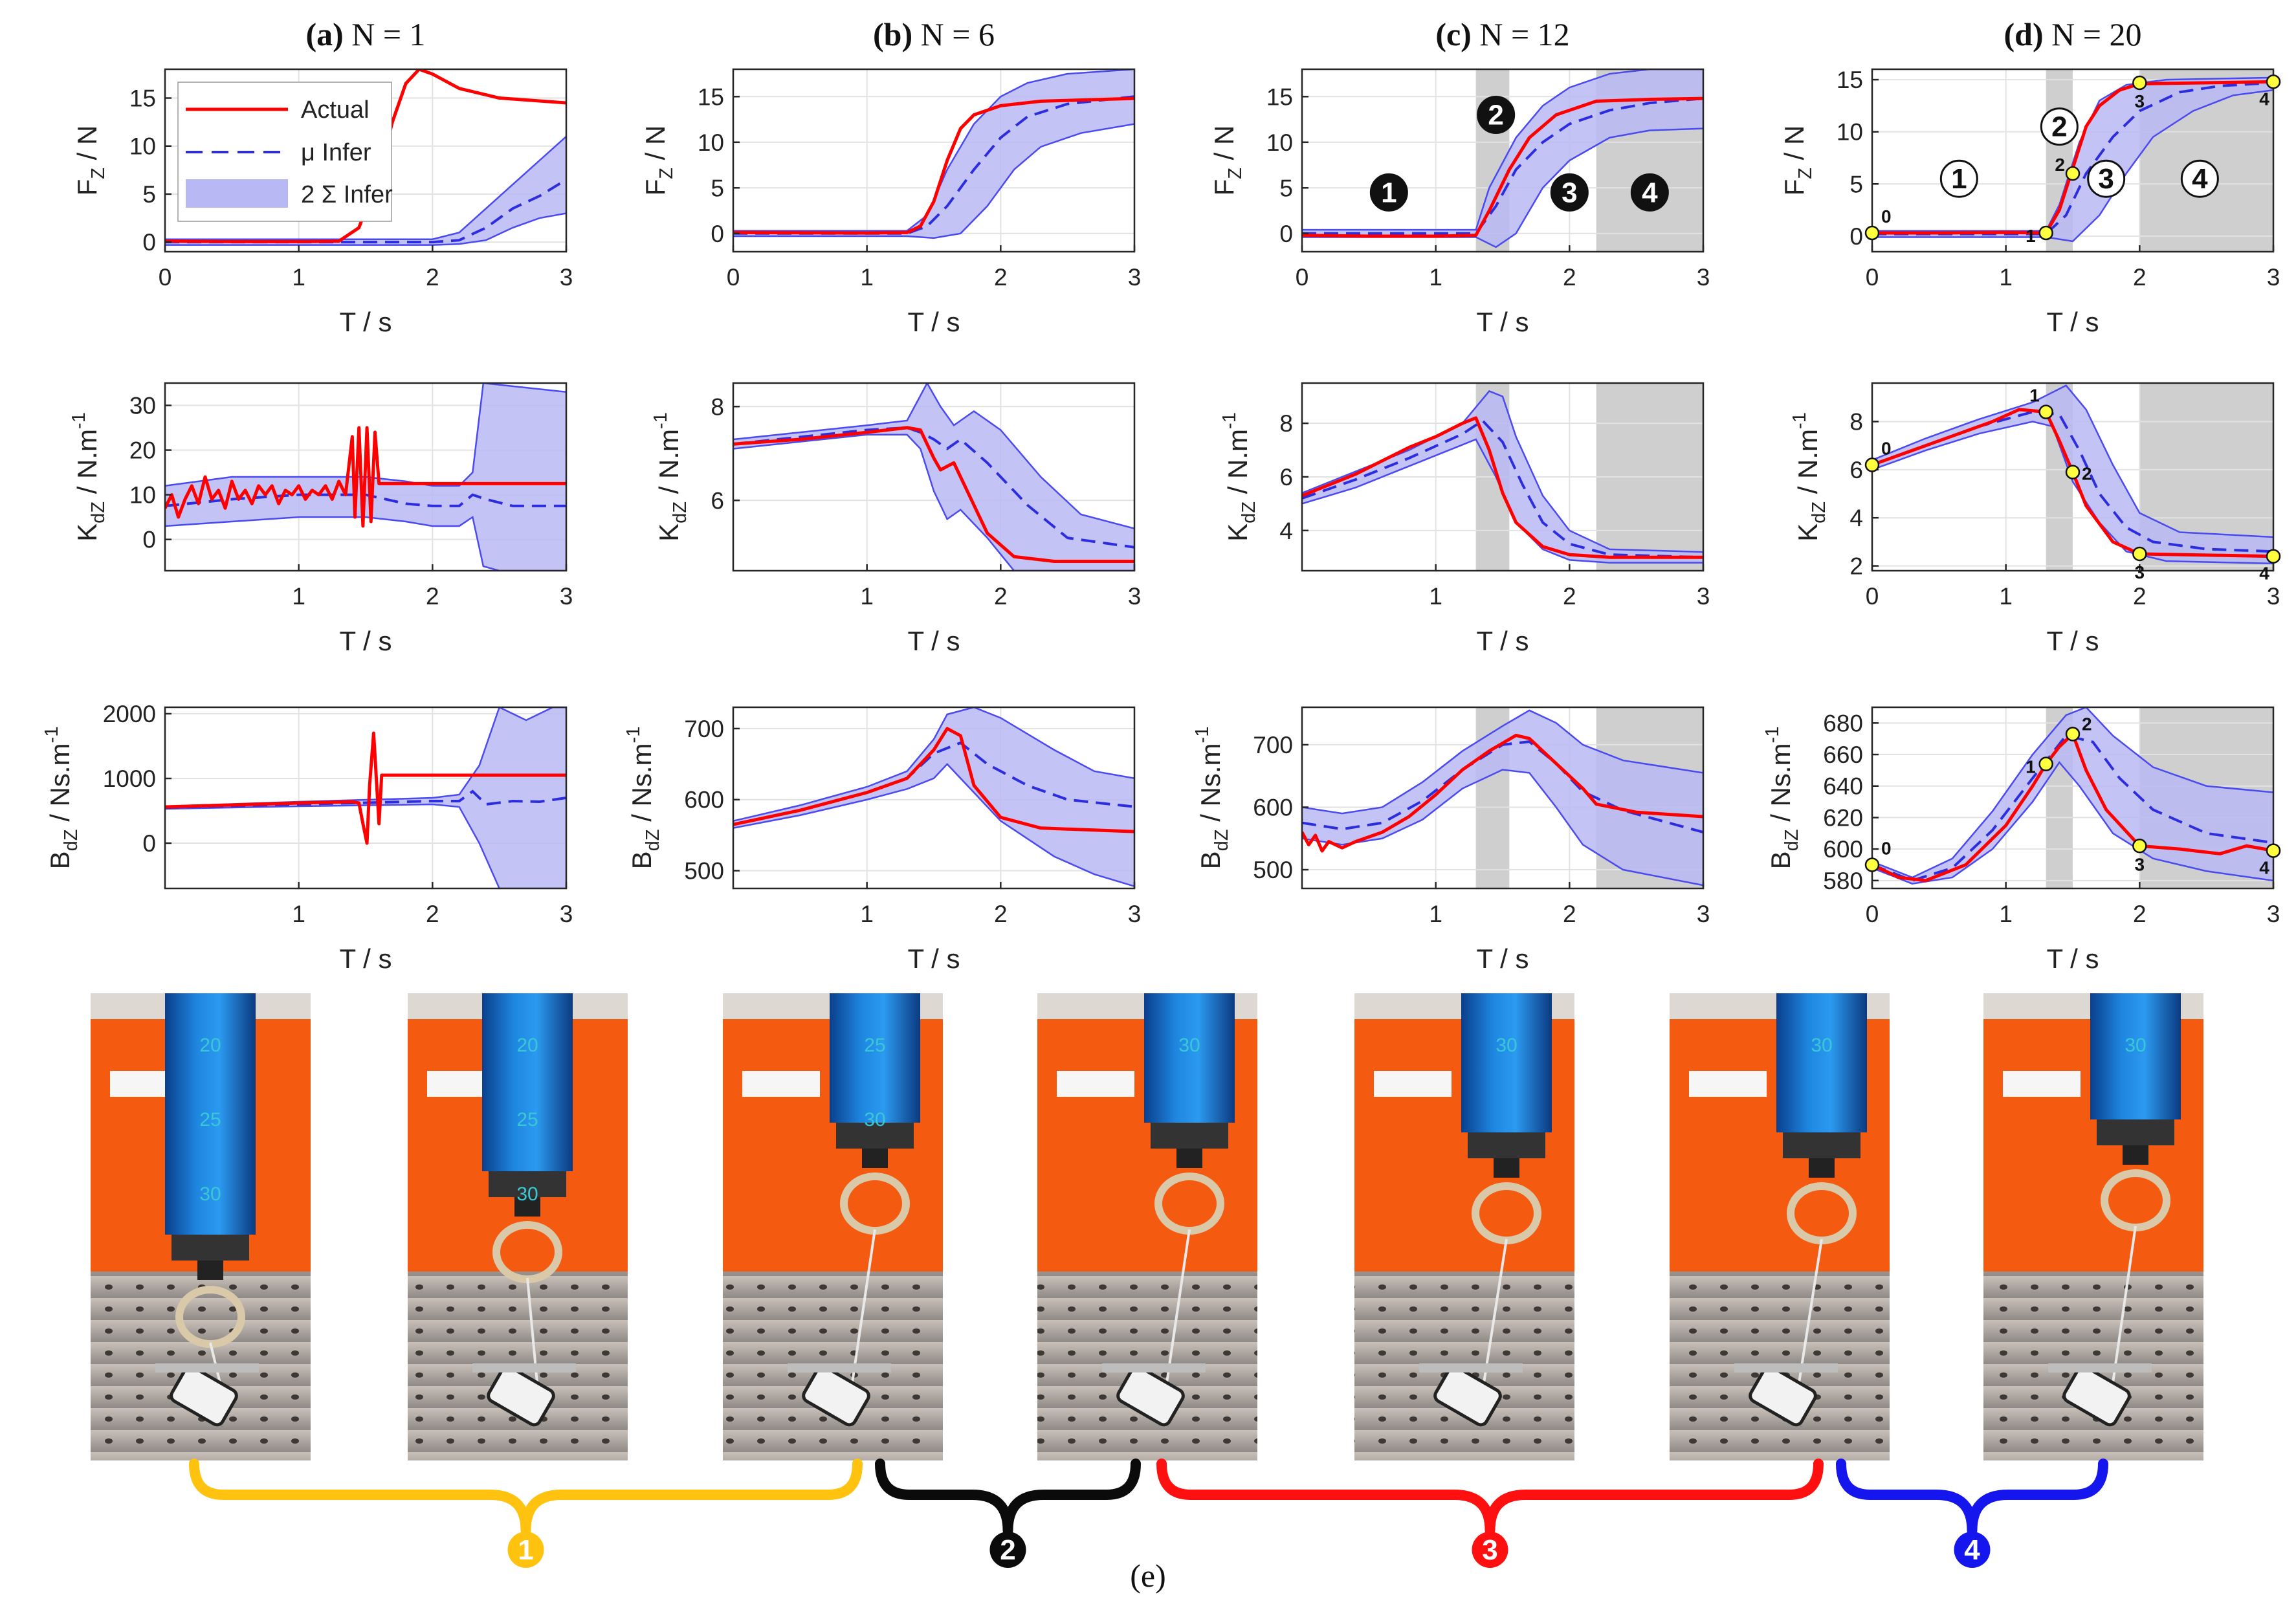 The width and height of the screenshot is (2296, 1608). I want to click on phase-braces: 1 2 3 4, so click(1148, 1513).